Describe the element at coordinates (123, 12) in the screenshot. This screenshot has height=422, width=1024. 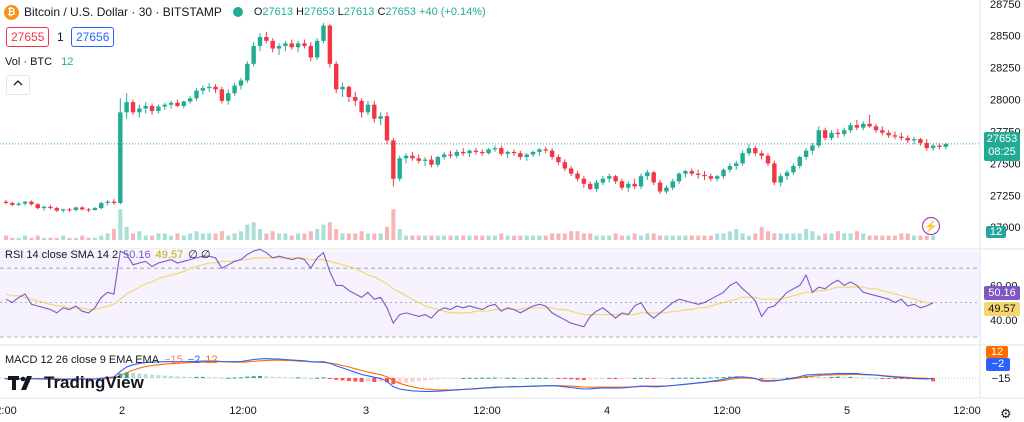
I see `symbol-title: Bitcoin / U.S. Dollar · 30 · BITSTAMP` at that location.